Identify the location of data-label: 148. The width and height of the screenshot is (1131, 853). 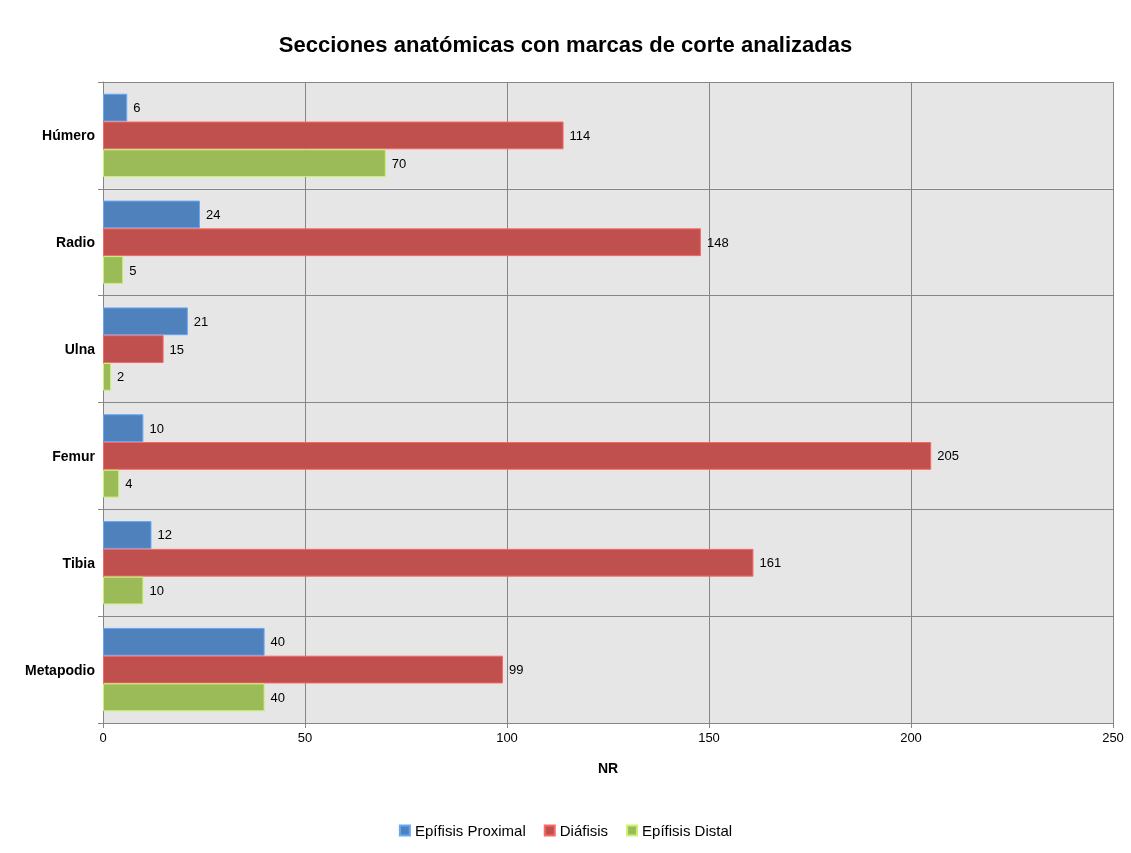
(717, 242).